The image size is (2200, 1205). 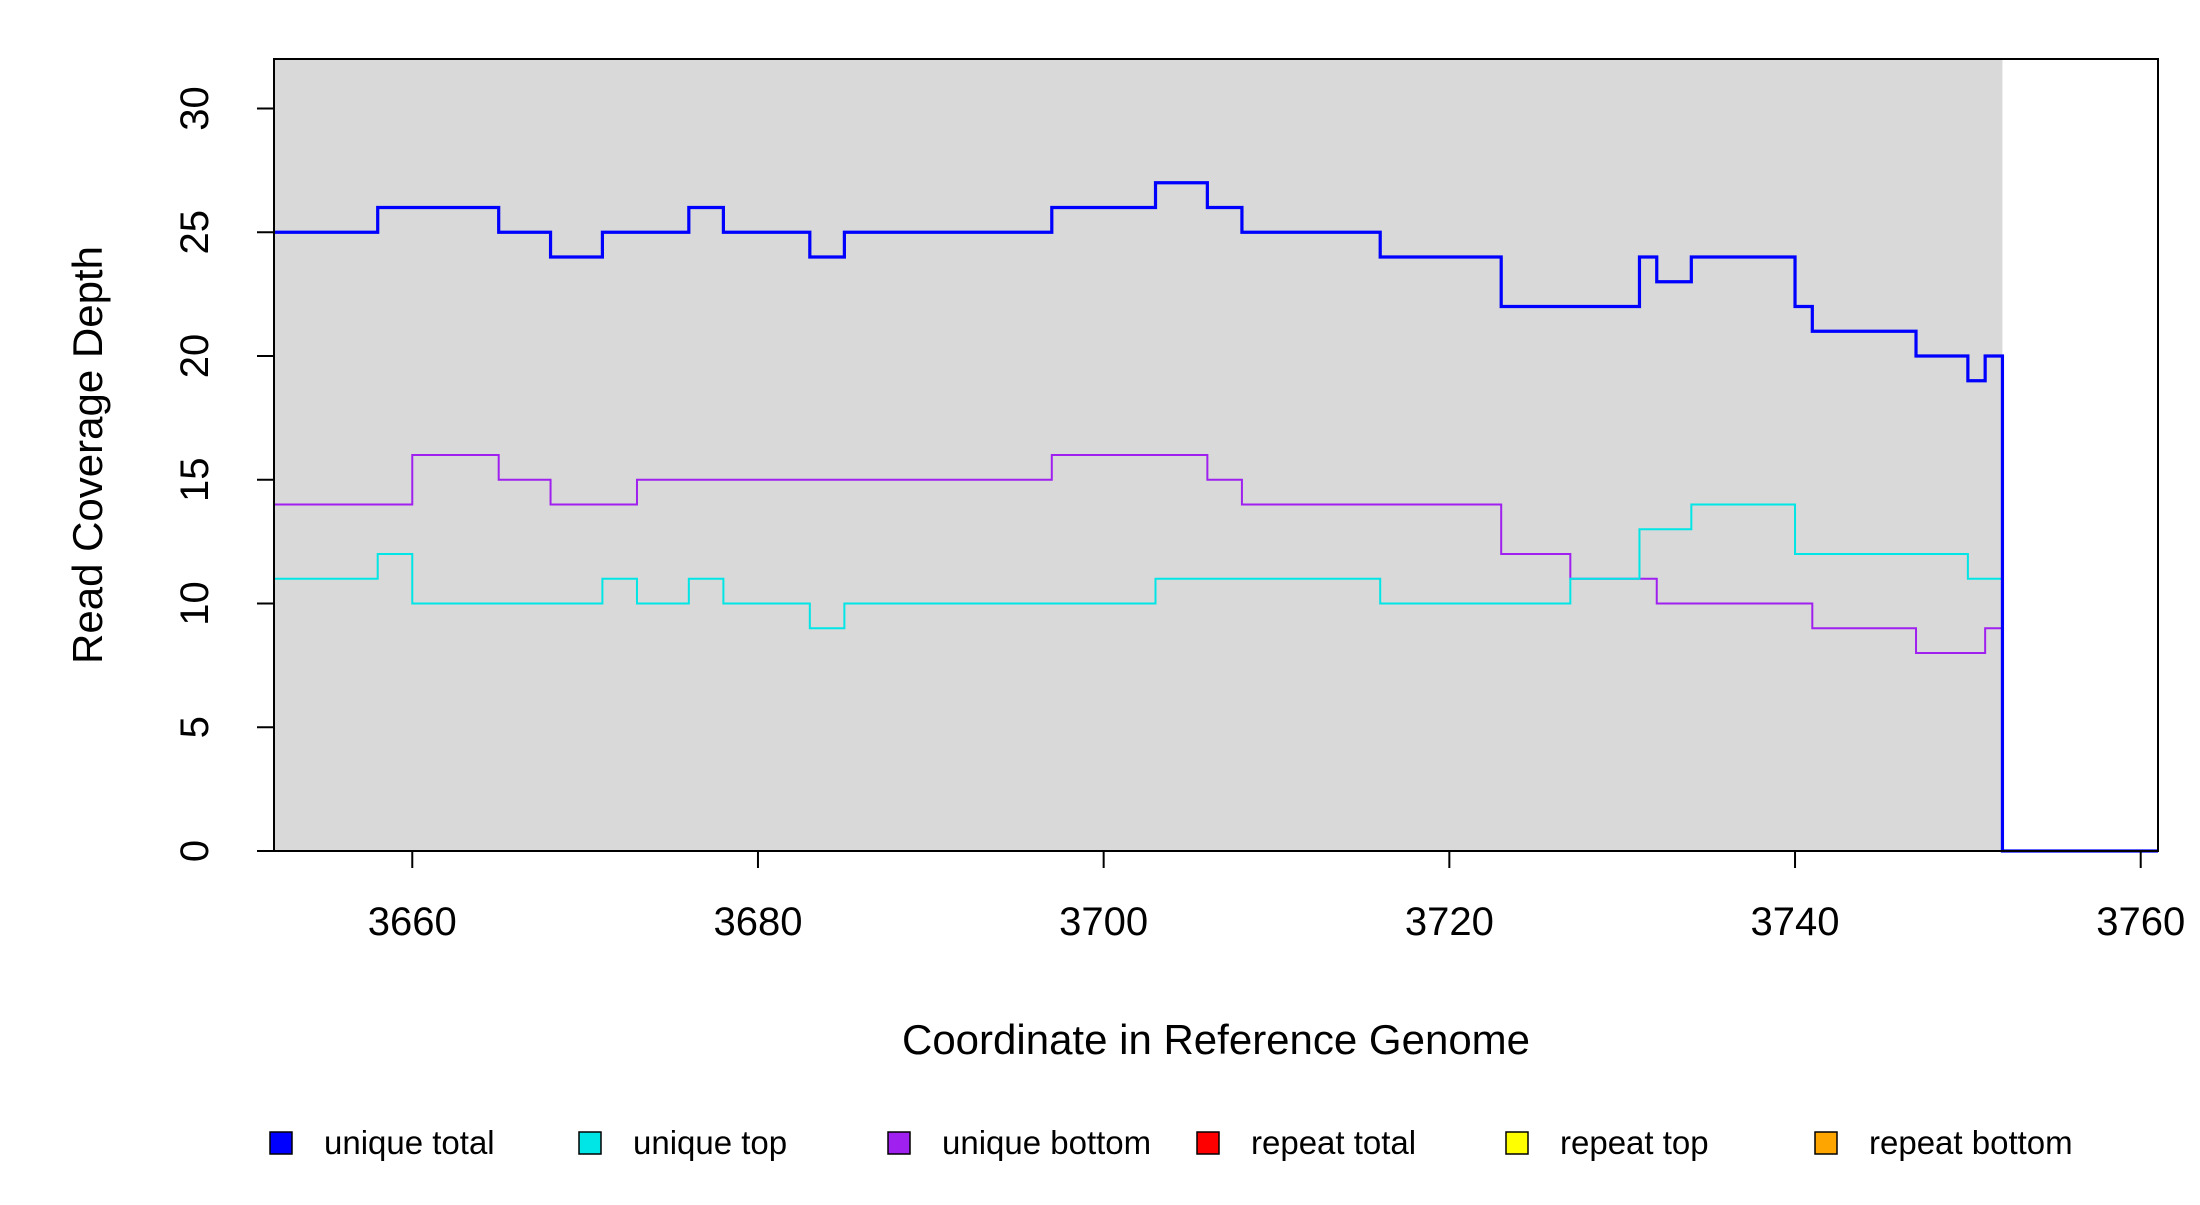 What do you see at coordinates (1208, 1143) in the screenshot?
I see `legend-swatch-repeat-total` at bounding box center [1208, 1143].